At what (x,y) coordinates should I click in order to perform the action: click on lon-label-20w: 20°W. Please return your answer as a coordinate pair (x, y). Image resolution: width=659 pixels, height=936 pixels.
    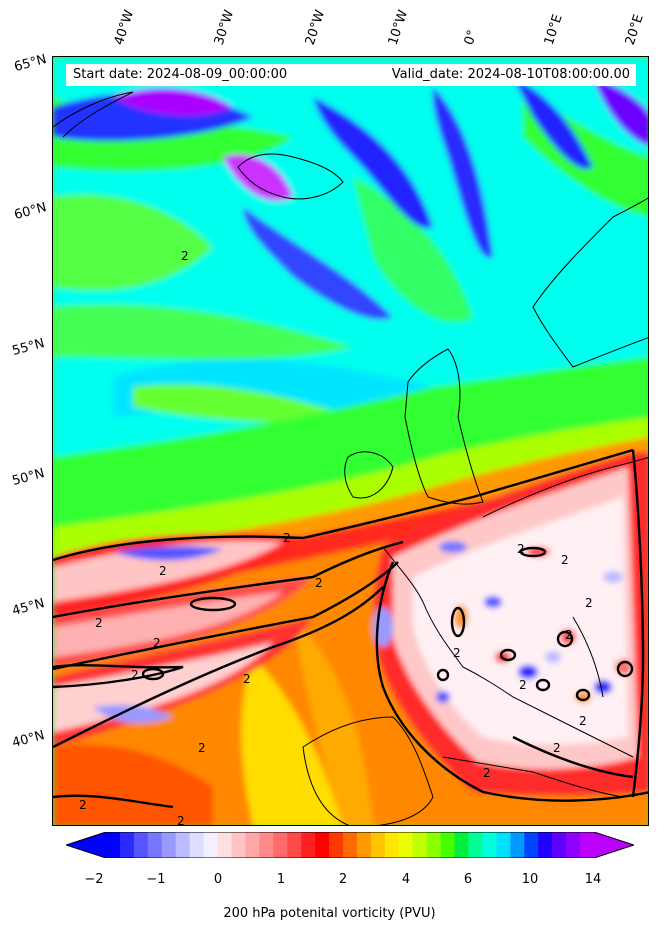
    Looking at the image, I should click on (315, 27).